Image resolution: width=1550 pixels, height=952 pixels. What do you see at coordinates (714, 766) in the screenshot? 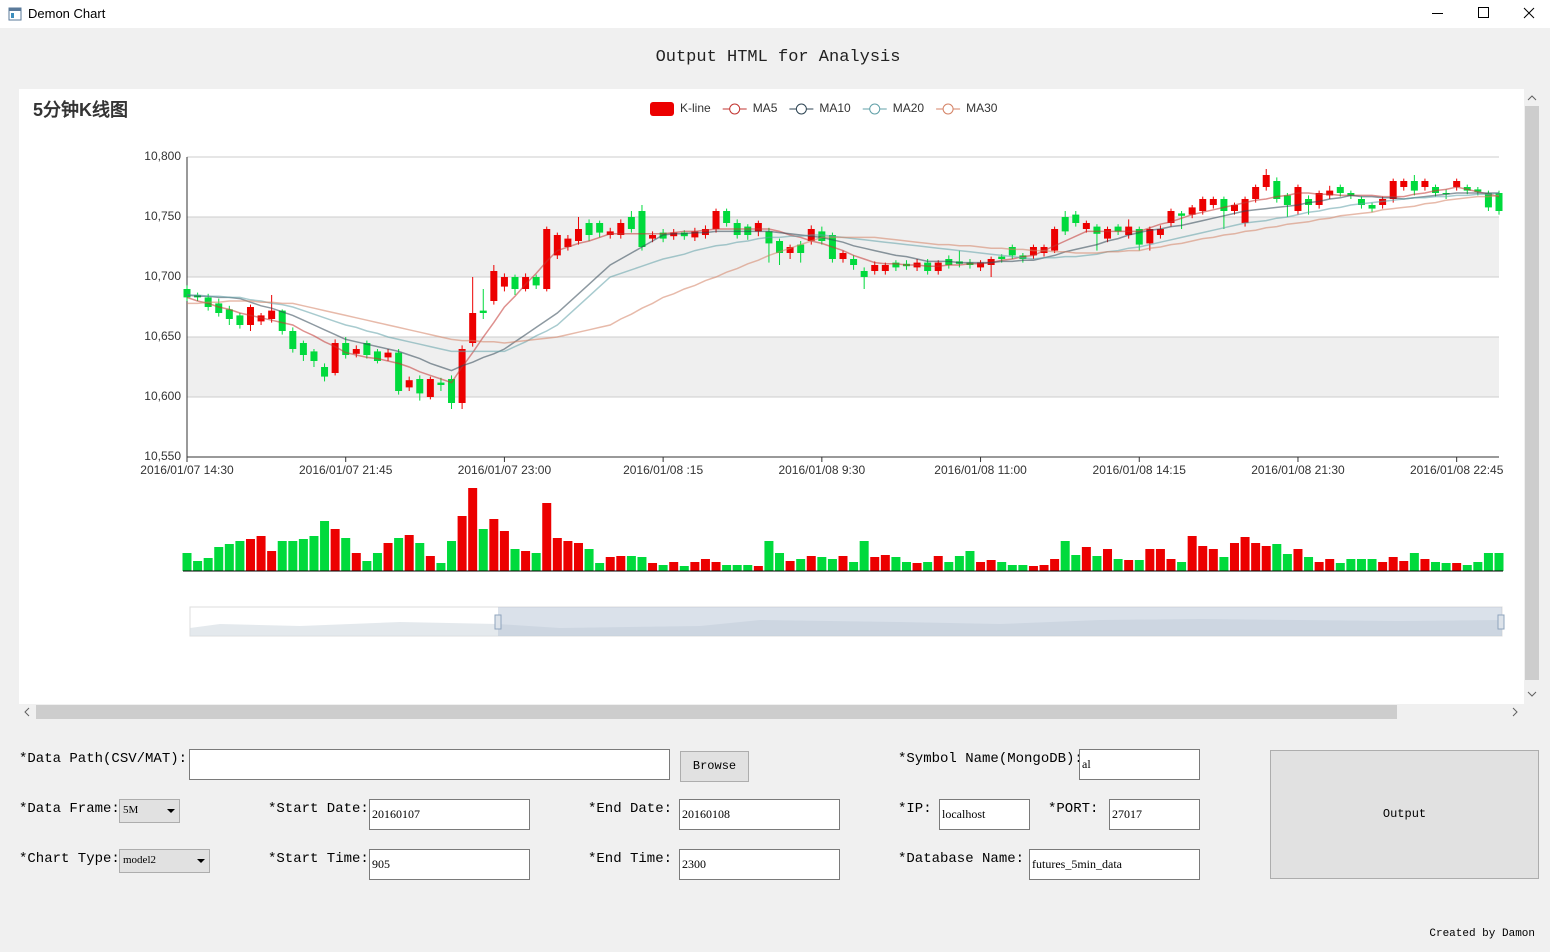
I see `browse-button: Browse` at bounding box center [714, 766].